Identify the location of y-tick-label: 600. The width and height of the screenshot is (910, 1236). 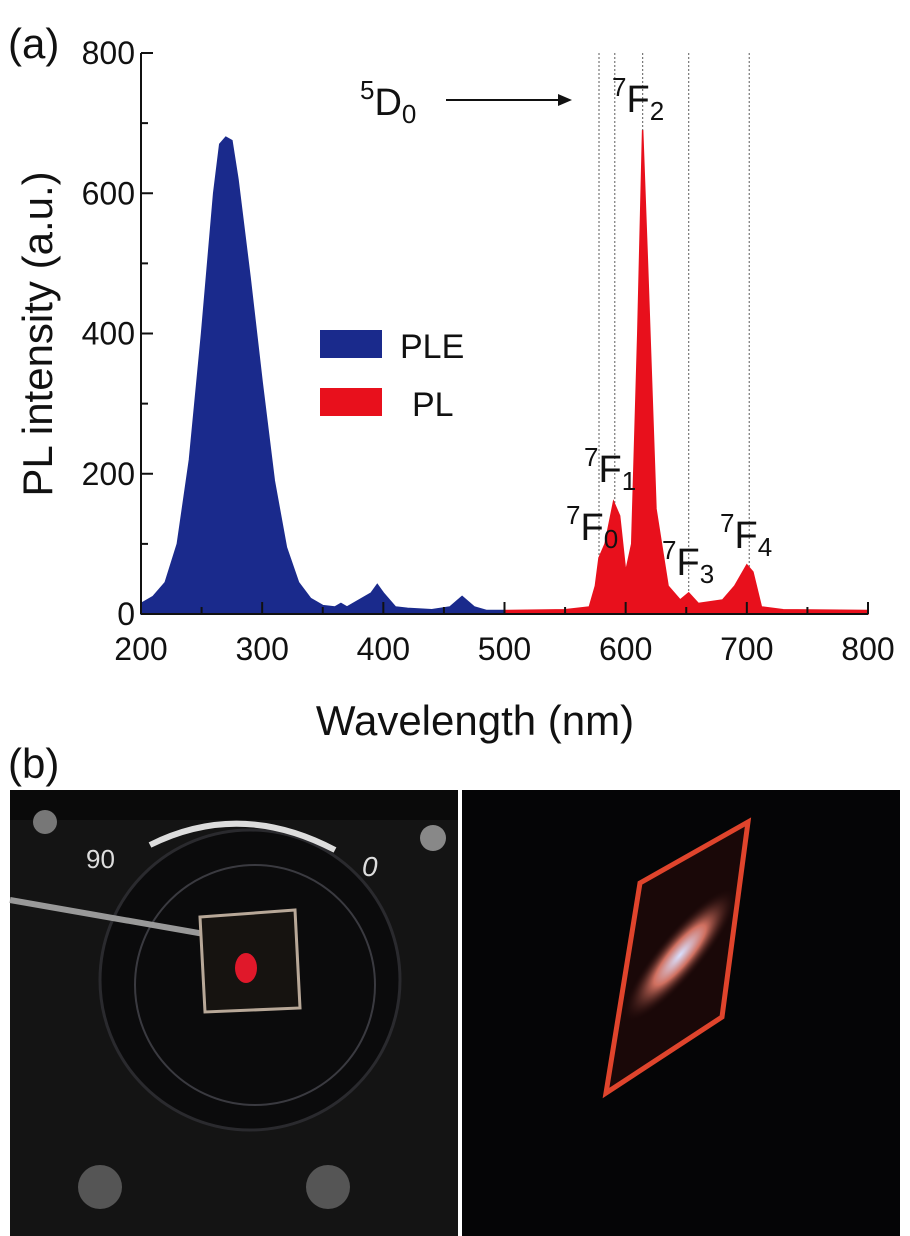
(108, 193).